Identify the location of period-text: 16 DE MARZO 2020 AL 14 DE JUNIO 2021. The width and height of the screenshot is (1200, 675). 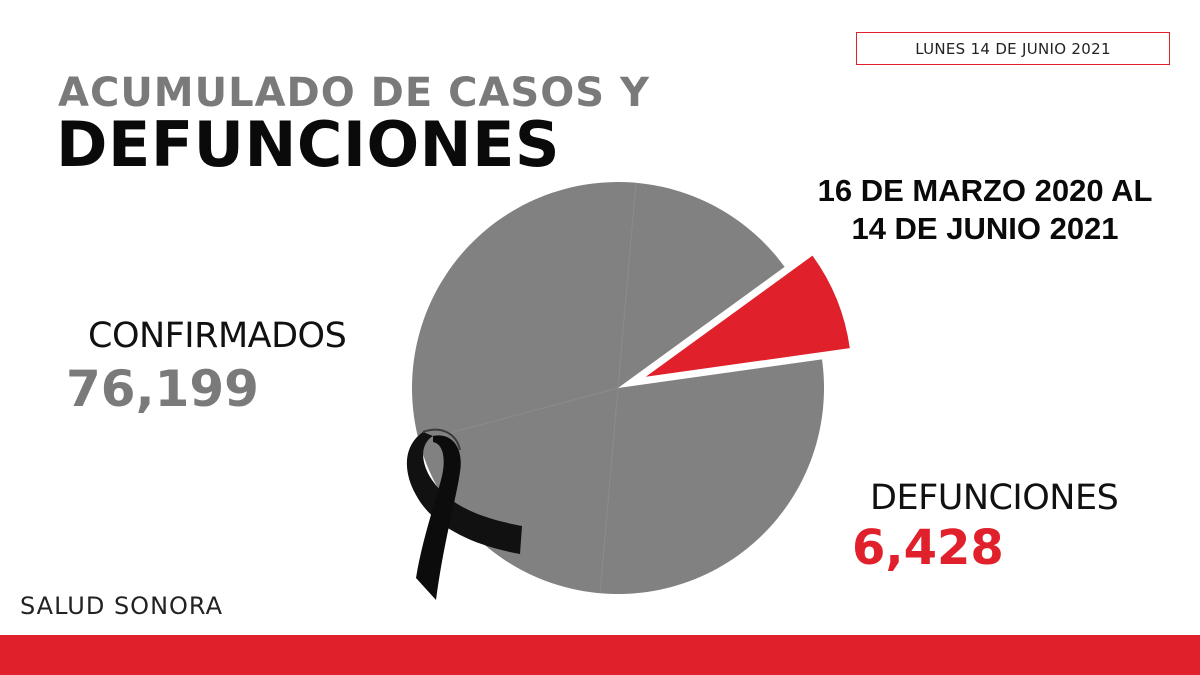
(985, 210).